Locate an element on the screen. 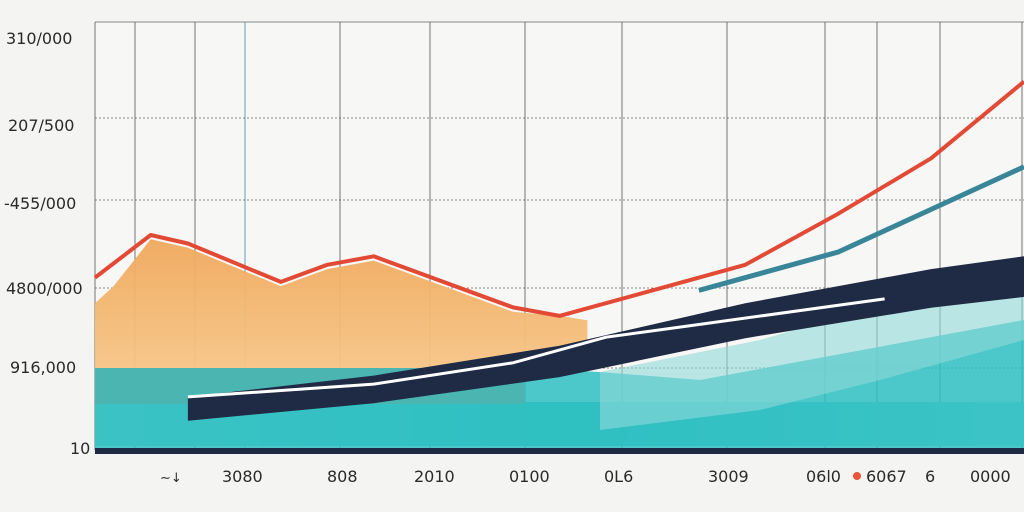 The image size is (1024, 512). x-tick-label: 3080 is located at coordinates (242, 476).